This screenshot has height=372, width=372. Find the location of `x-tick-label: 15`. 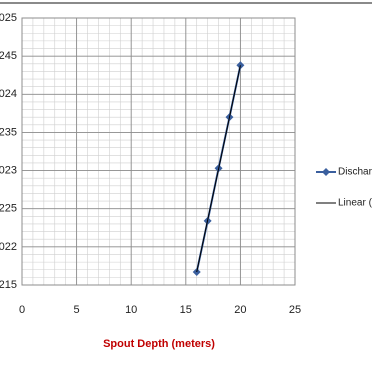

x-tick-label: 15 is located at coordinates (186, 310).